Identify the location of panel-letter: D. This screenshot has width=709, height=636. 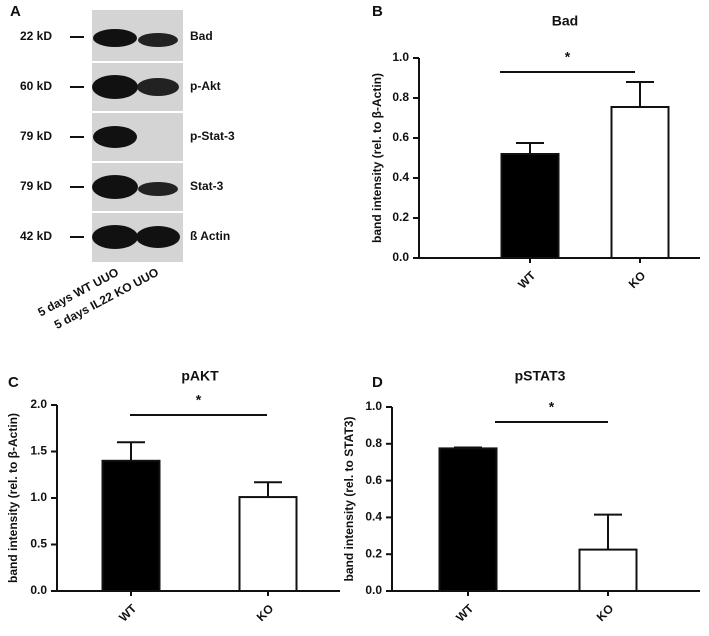
(377, 382).